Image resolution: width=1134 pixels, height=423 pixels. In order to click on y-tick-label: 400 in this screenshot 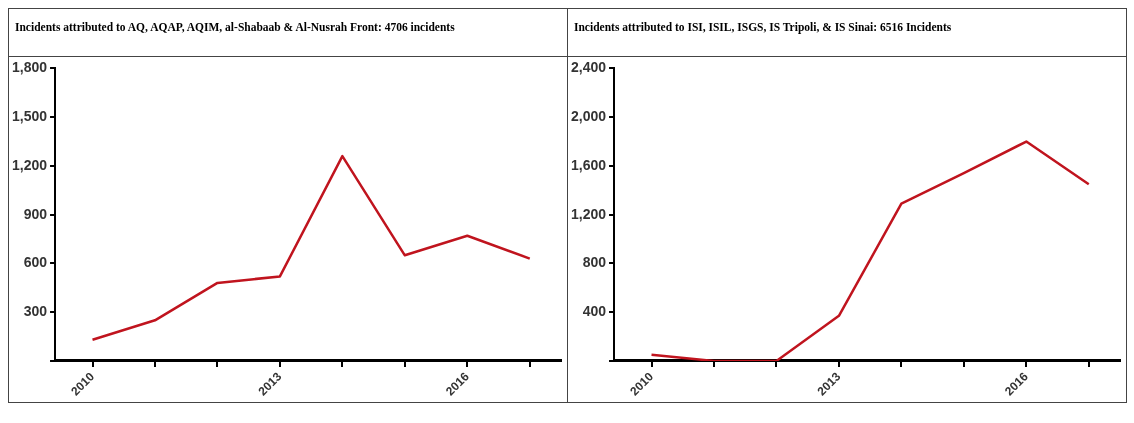, I will do `click(594, 311)`.